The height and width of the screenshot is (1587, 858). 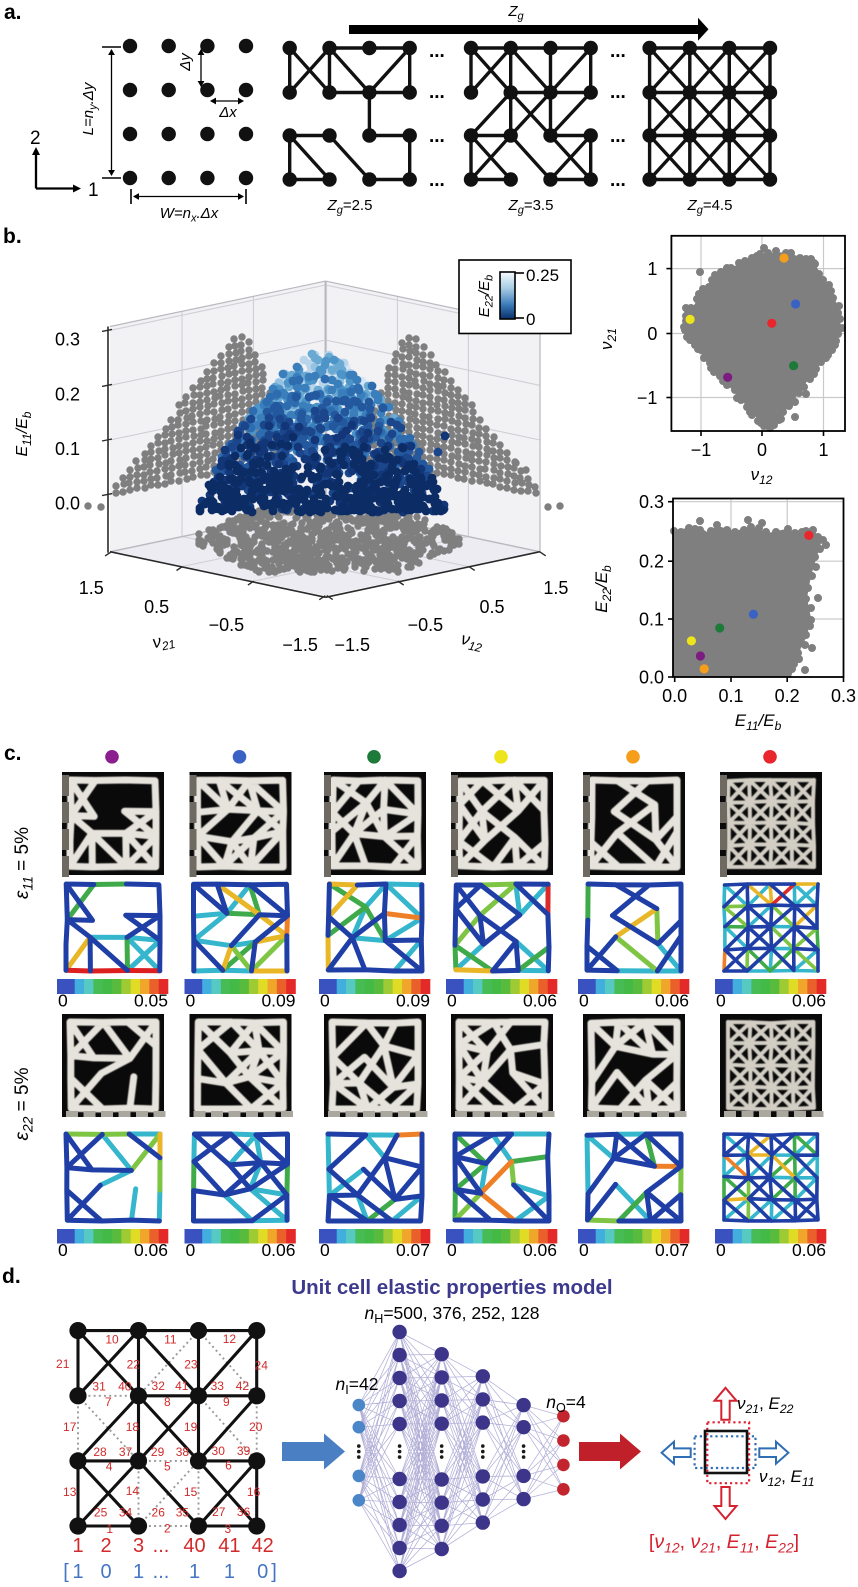 What do you see at coordinates (787, 1478) in the screenshot?
I see `svg-text: ν12, E11` at bounding box center [787, 1478].